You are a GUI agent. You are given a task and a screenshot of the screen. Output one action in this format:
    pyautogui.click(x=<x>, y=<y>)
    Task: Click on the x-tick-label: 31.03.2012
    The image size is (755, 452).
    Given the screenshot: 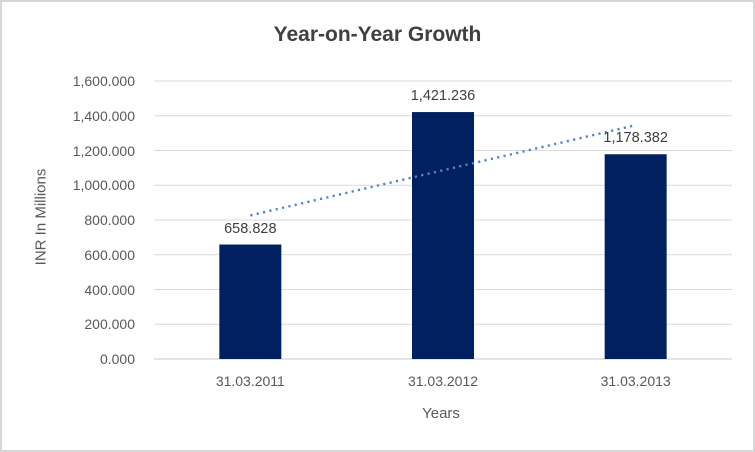 What is the action you would take?
    pyautogui.click(x=443, y=381)
    